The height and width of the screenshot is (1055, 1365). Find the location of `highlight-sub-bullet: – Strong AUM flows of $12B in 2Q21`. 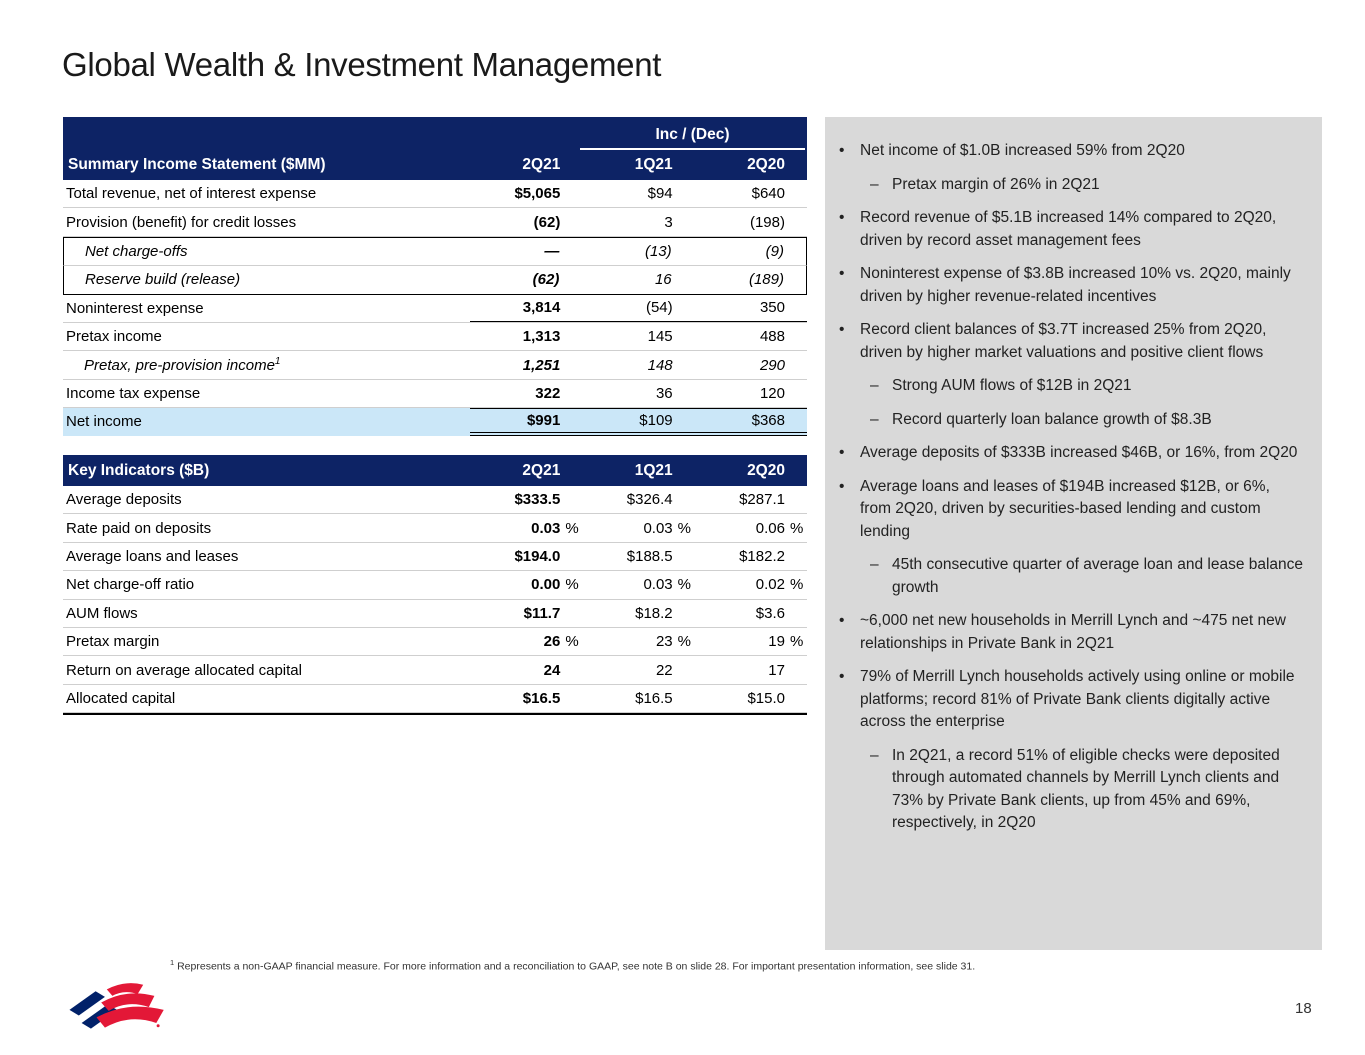

highlight-sub-bullet: – Strong AUM flows of $12B in 2Q21 is located at coordinates (1071, 386).